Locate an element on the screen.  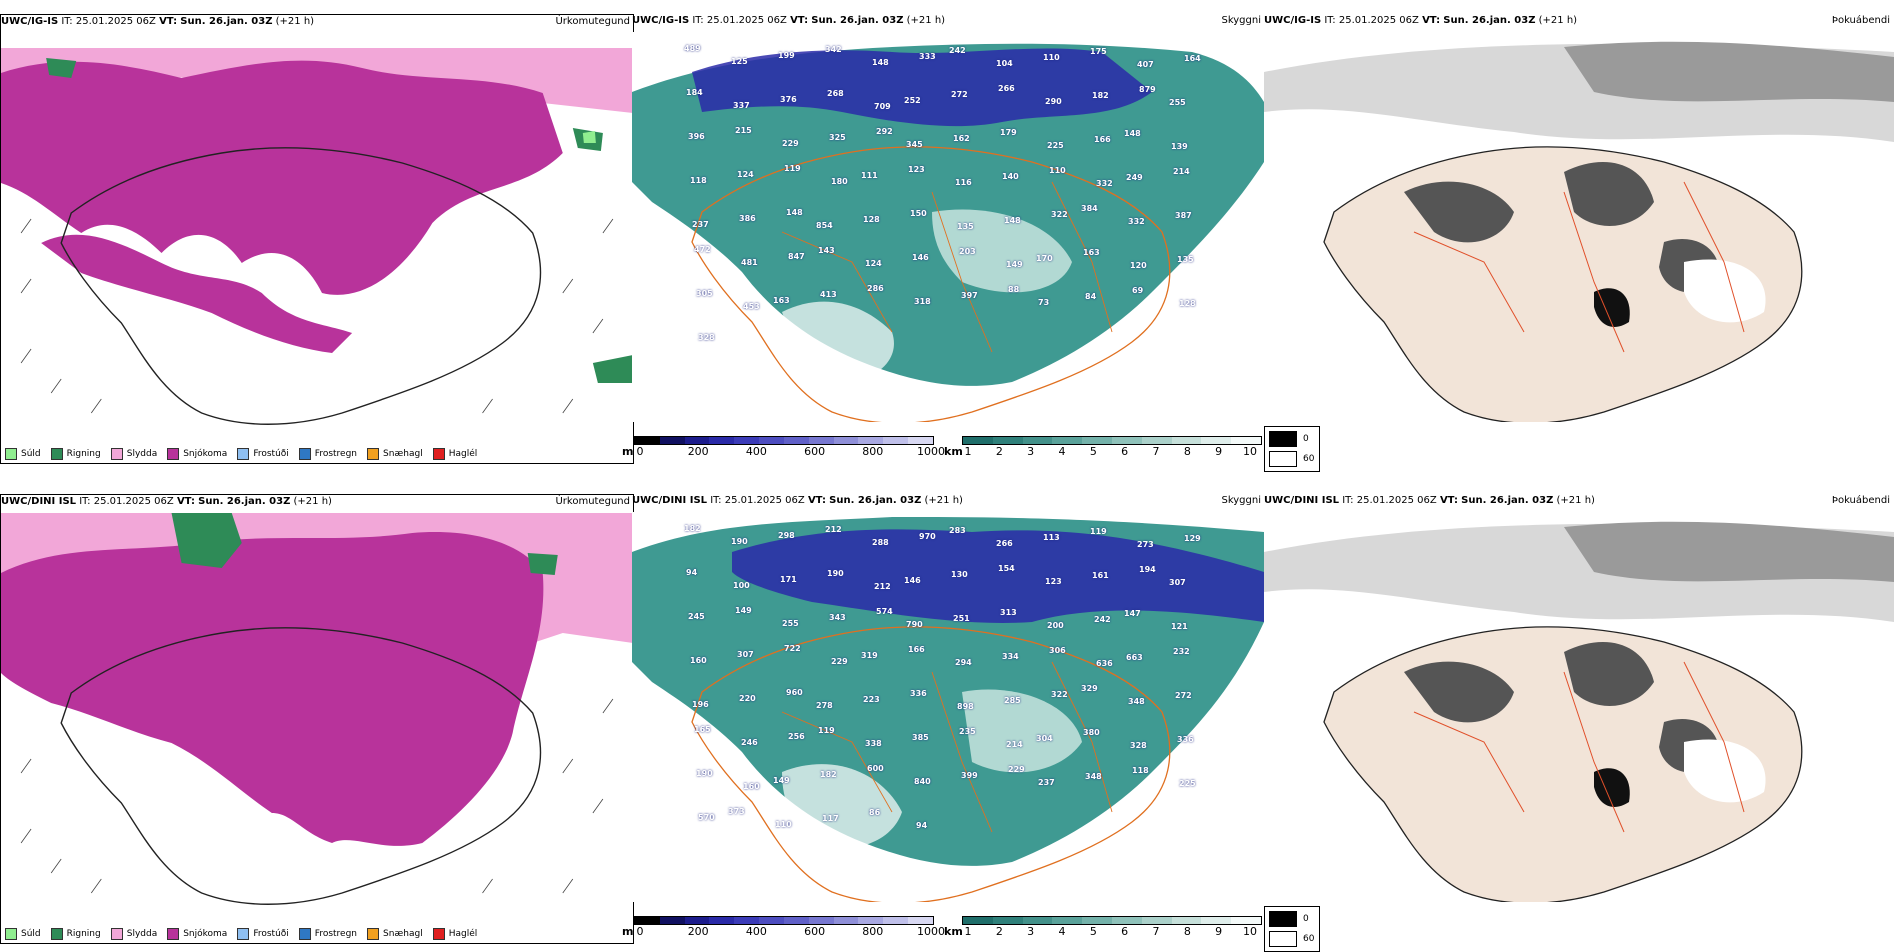
cloud-base-label: 161 is located at coordinates (1100, 575).